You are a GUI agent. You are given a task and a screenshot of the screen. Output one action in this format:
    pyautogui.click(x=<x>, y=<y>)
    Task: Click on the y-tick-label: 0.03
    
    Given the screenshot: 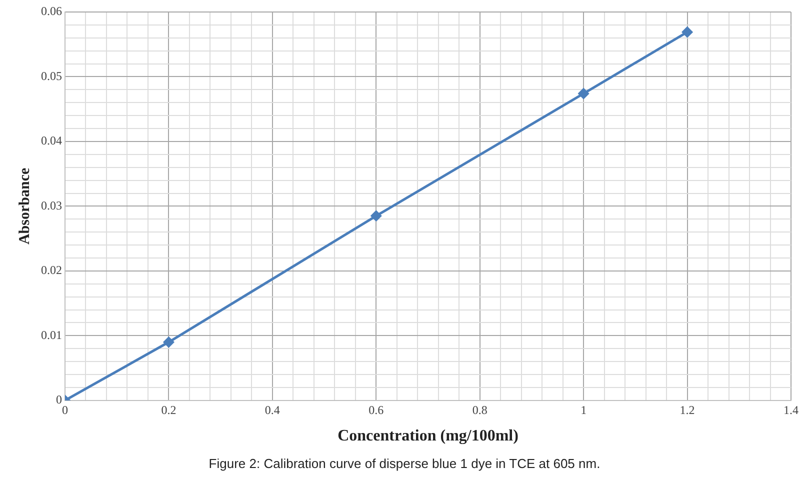 What is the action you would take?
    pyautogui.click(x=51, y=205)
    